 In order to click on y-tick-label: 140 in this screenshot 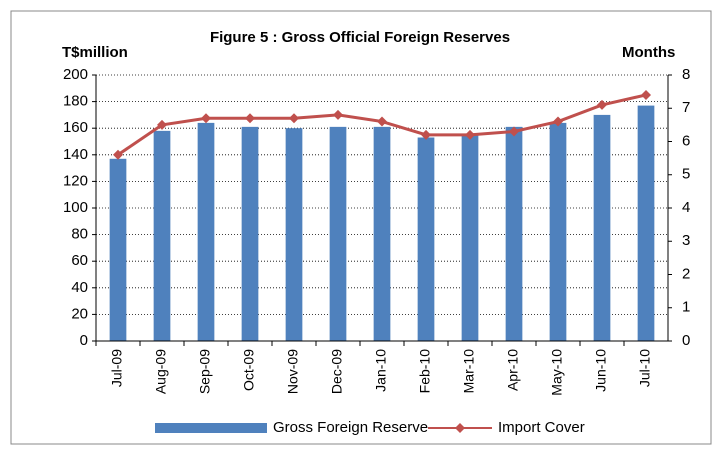, I will do `click(75, 154)`.